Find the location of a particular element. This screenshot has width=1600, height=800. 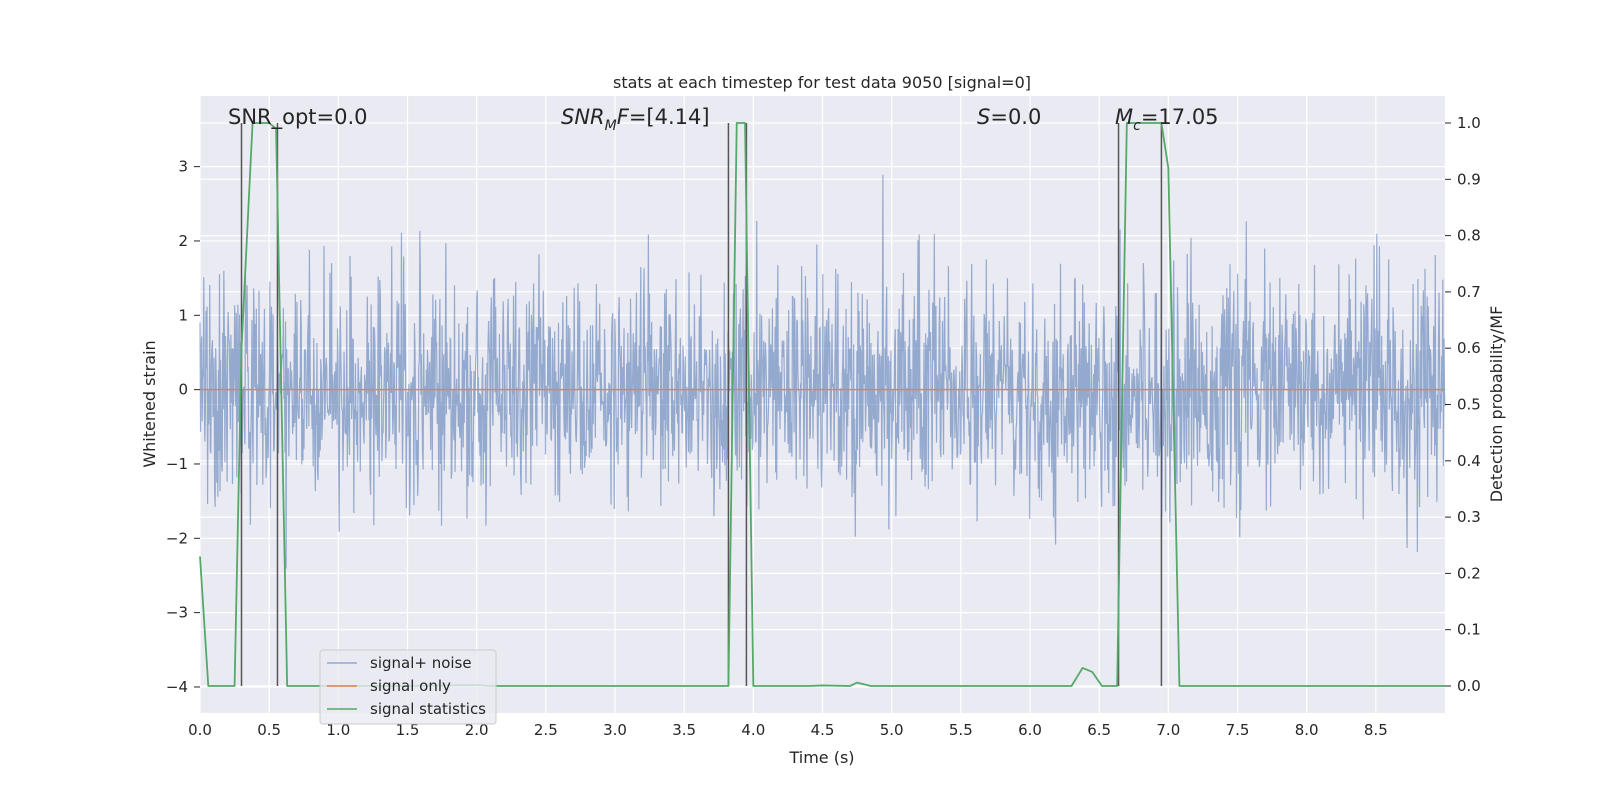

annotation-mc-sub: c is located at coordinates (1137, 126).